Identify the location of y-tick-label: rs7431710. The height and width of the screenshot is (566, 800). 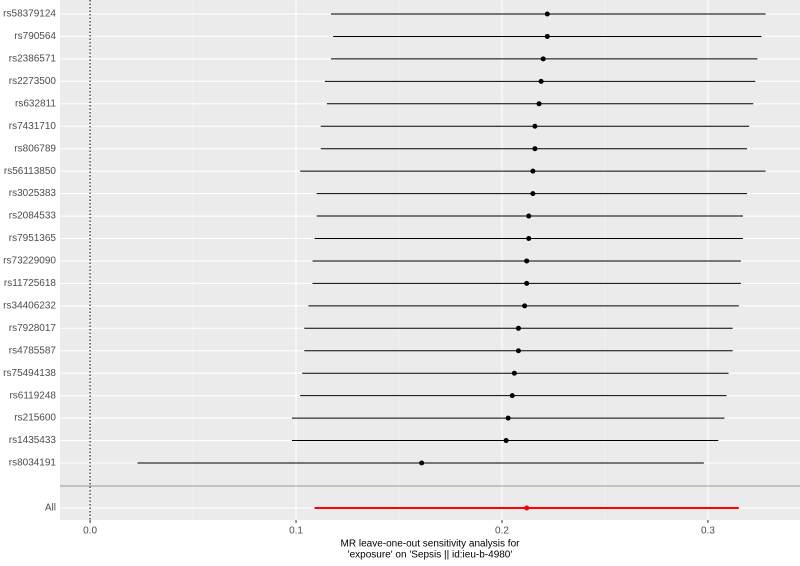
(33, 126).